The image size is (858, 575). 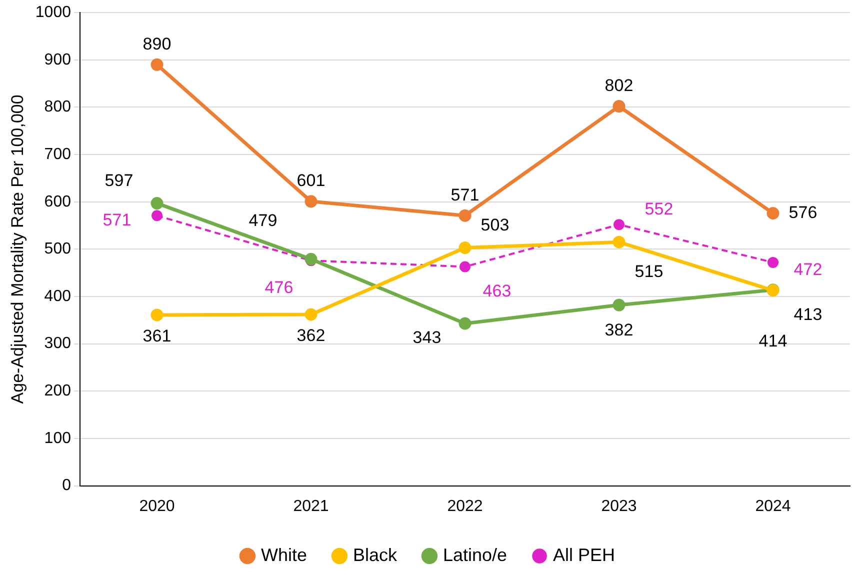 I want to click on y-tick-label: 300, so click(x=58, y=343).